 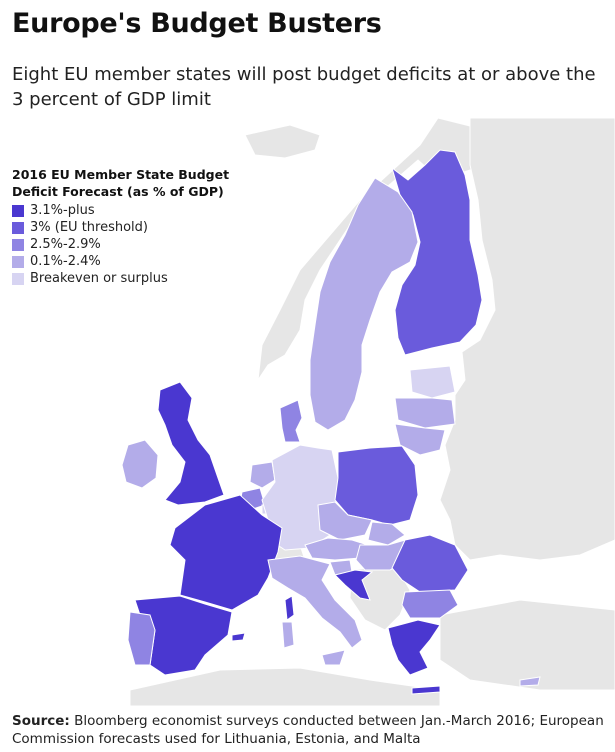 What do you see at coordinates (140, 464) in the screenshot?
I see `ireland-country` at bounding box center [140, 464].